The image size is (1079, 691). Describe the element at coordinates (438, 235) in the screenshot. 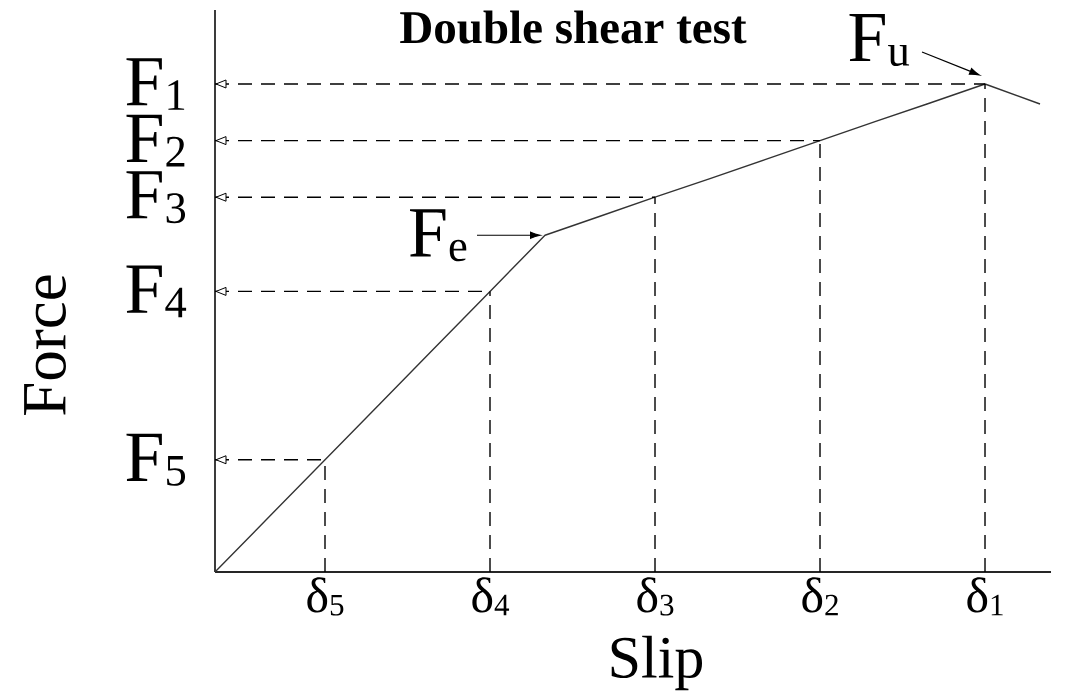

I see `annotation: F$_{e}$` at that location.